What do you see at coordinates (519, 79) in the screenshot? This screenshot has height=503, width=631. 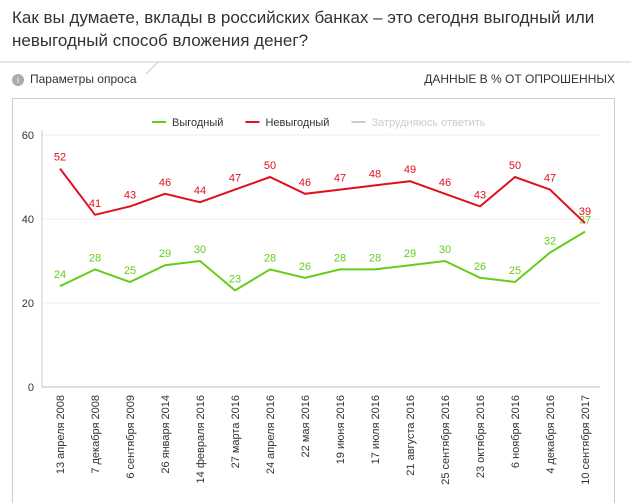 I see `units-note: ДАННЫЕ В % ОТ ОПРОШЕННЫХ` at bounding box center [519, 79].